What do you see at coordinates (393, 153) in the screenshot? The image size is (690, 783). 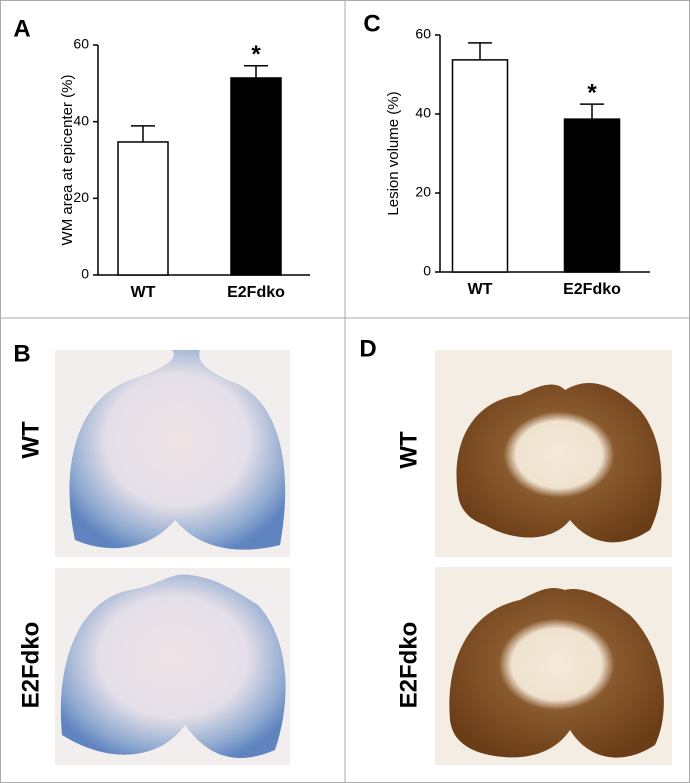 I see `y-axis-label: Lesion volume (%)` at bounding box center [393, 153].